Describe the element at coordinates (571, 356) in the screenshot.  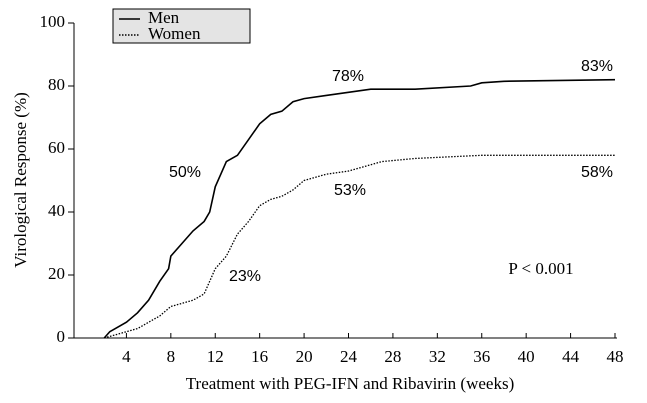
I see `x-tick-label: 44` at that location.